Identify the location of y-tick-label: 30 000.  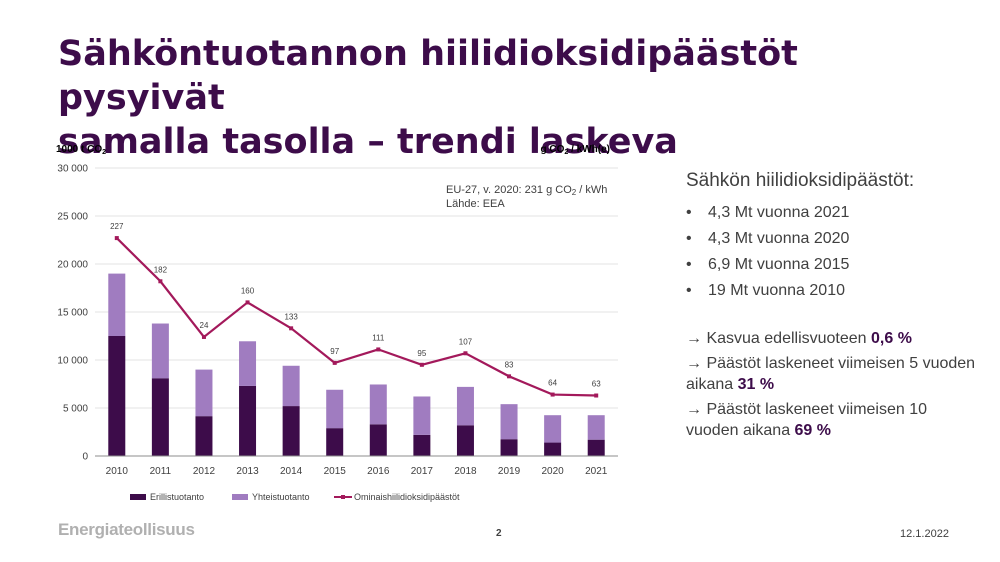
(72, 169).